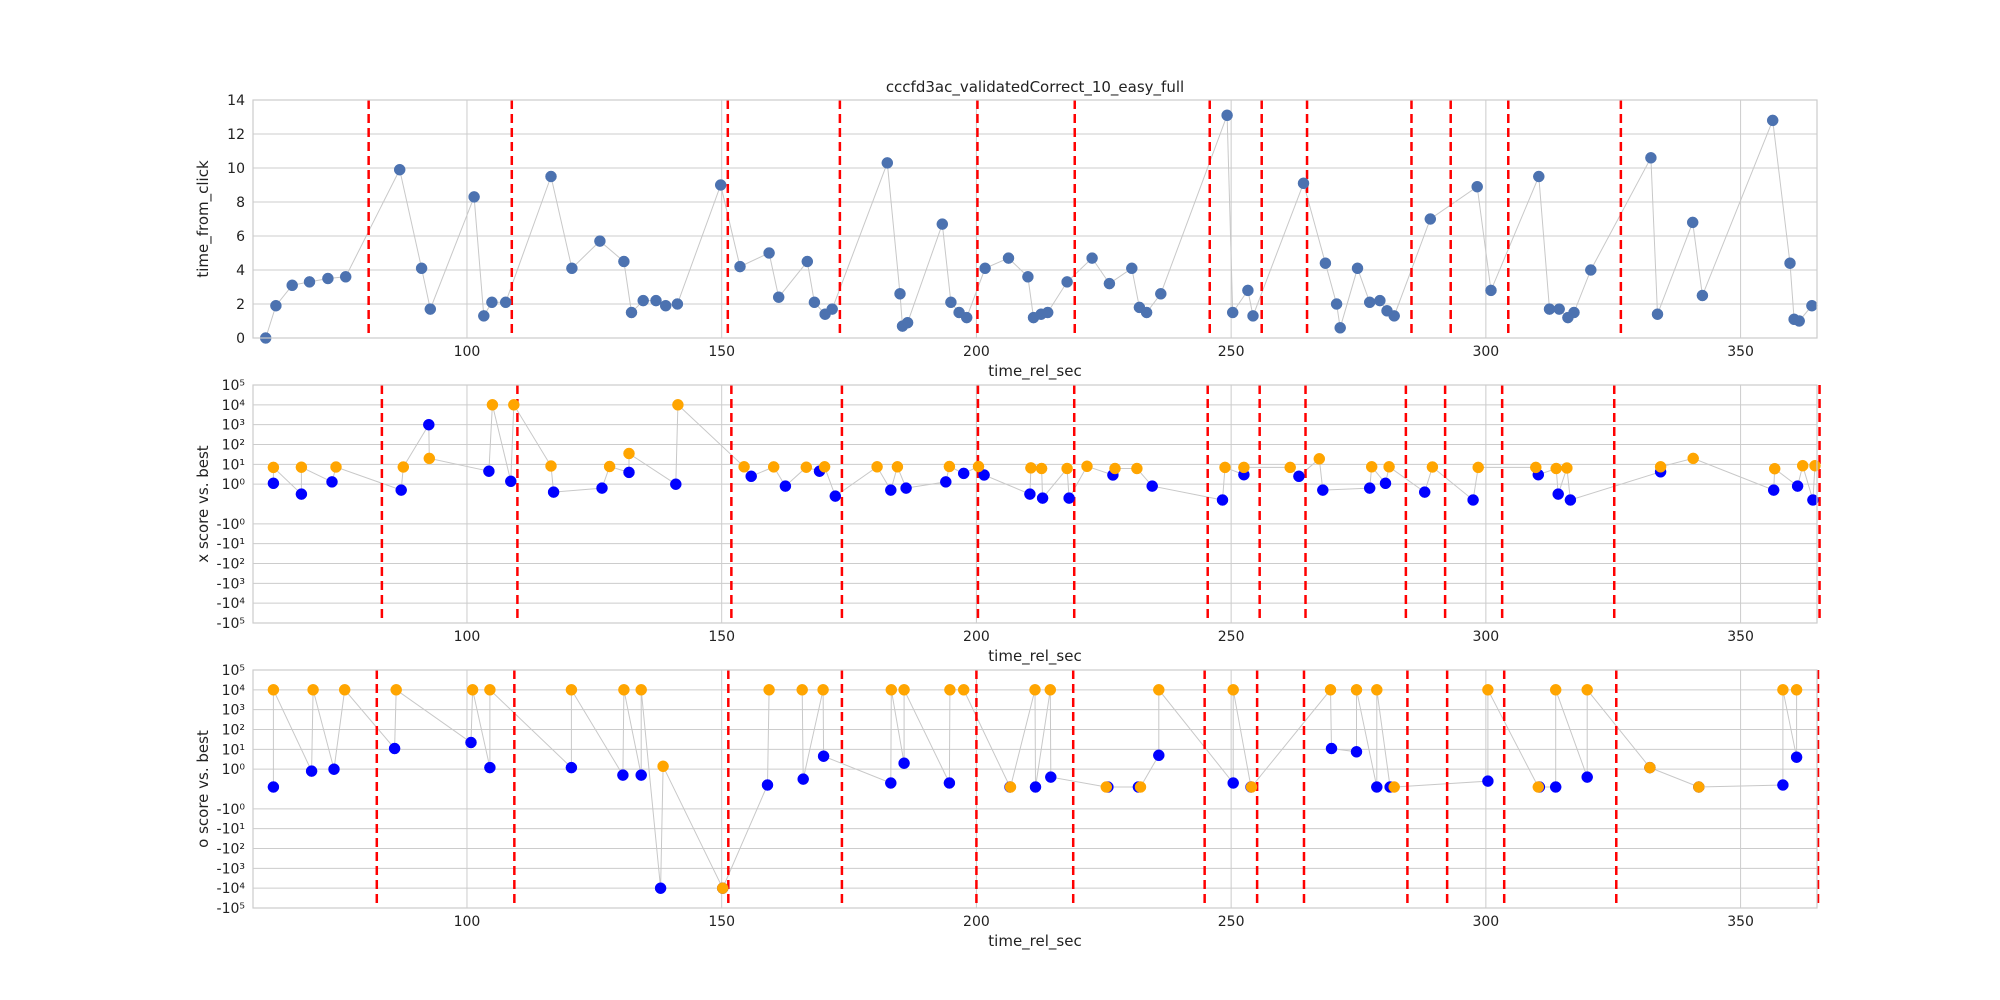 The image size is (2000, 1000). I want to click on x-tick-label: 200, so click(976, 922).